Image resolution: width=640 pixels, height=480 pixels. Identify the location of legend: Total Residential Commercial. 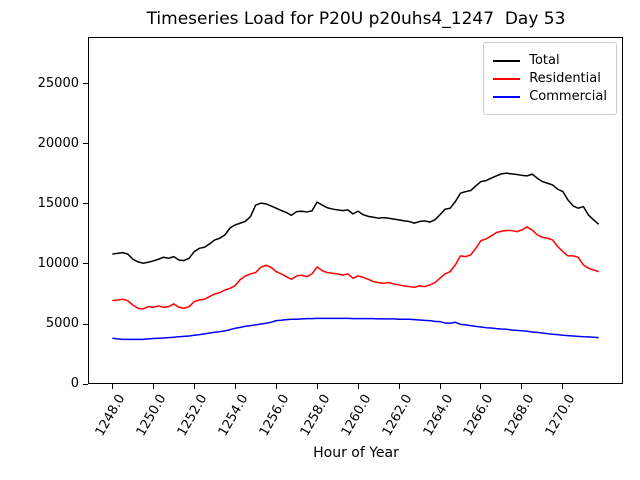
(550, 78).